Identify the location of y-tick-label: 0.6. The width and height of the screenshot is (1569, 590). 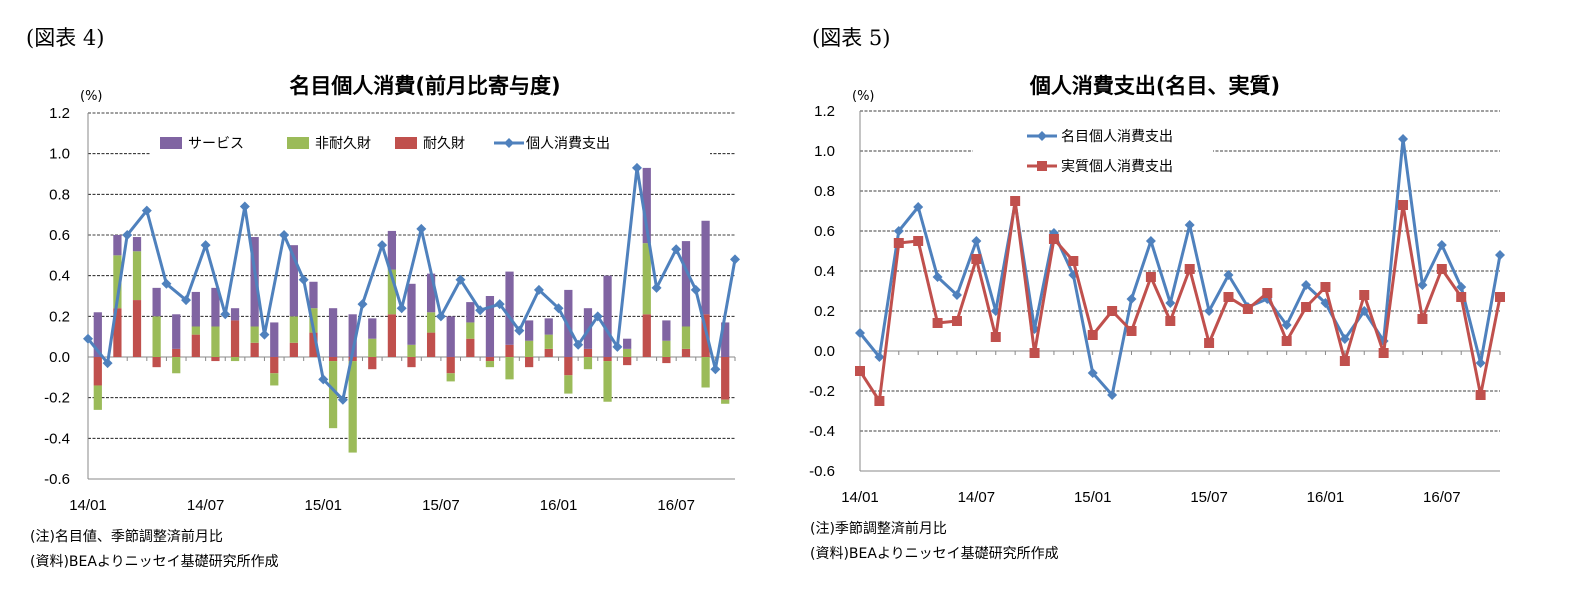
(59, 235).